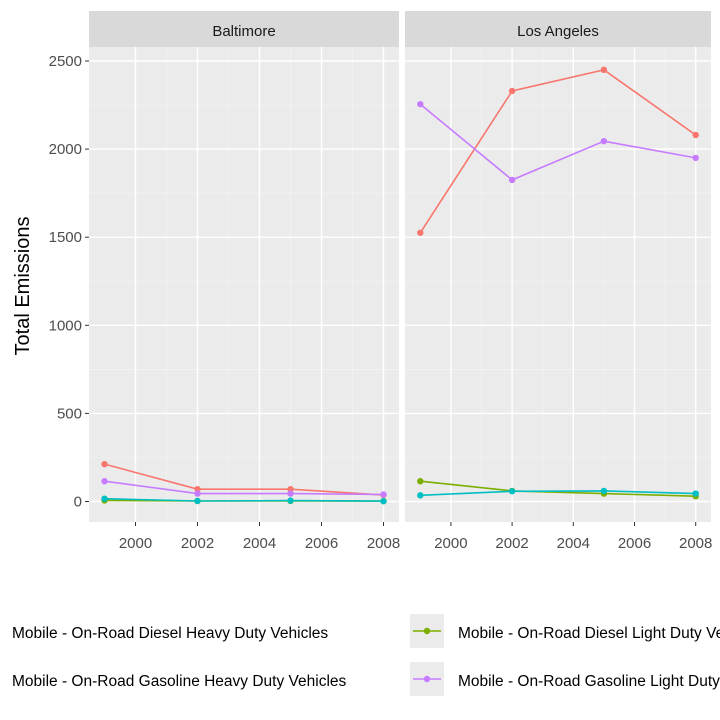  What do you see at coordinates (604, 491) in the screenshot?
I see `data-point-los-angeles-2-2005` at bounding box center [604, 491].